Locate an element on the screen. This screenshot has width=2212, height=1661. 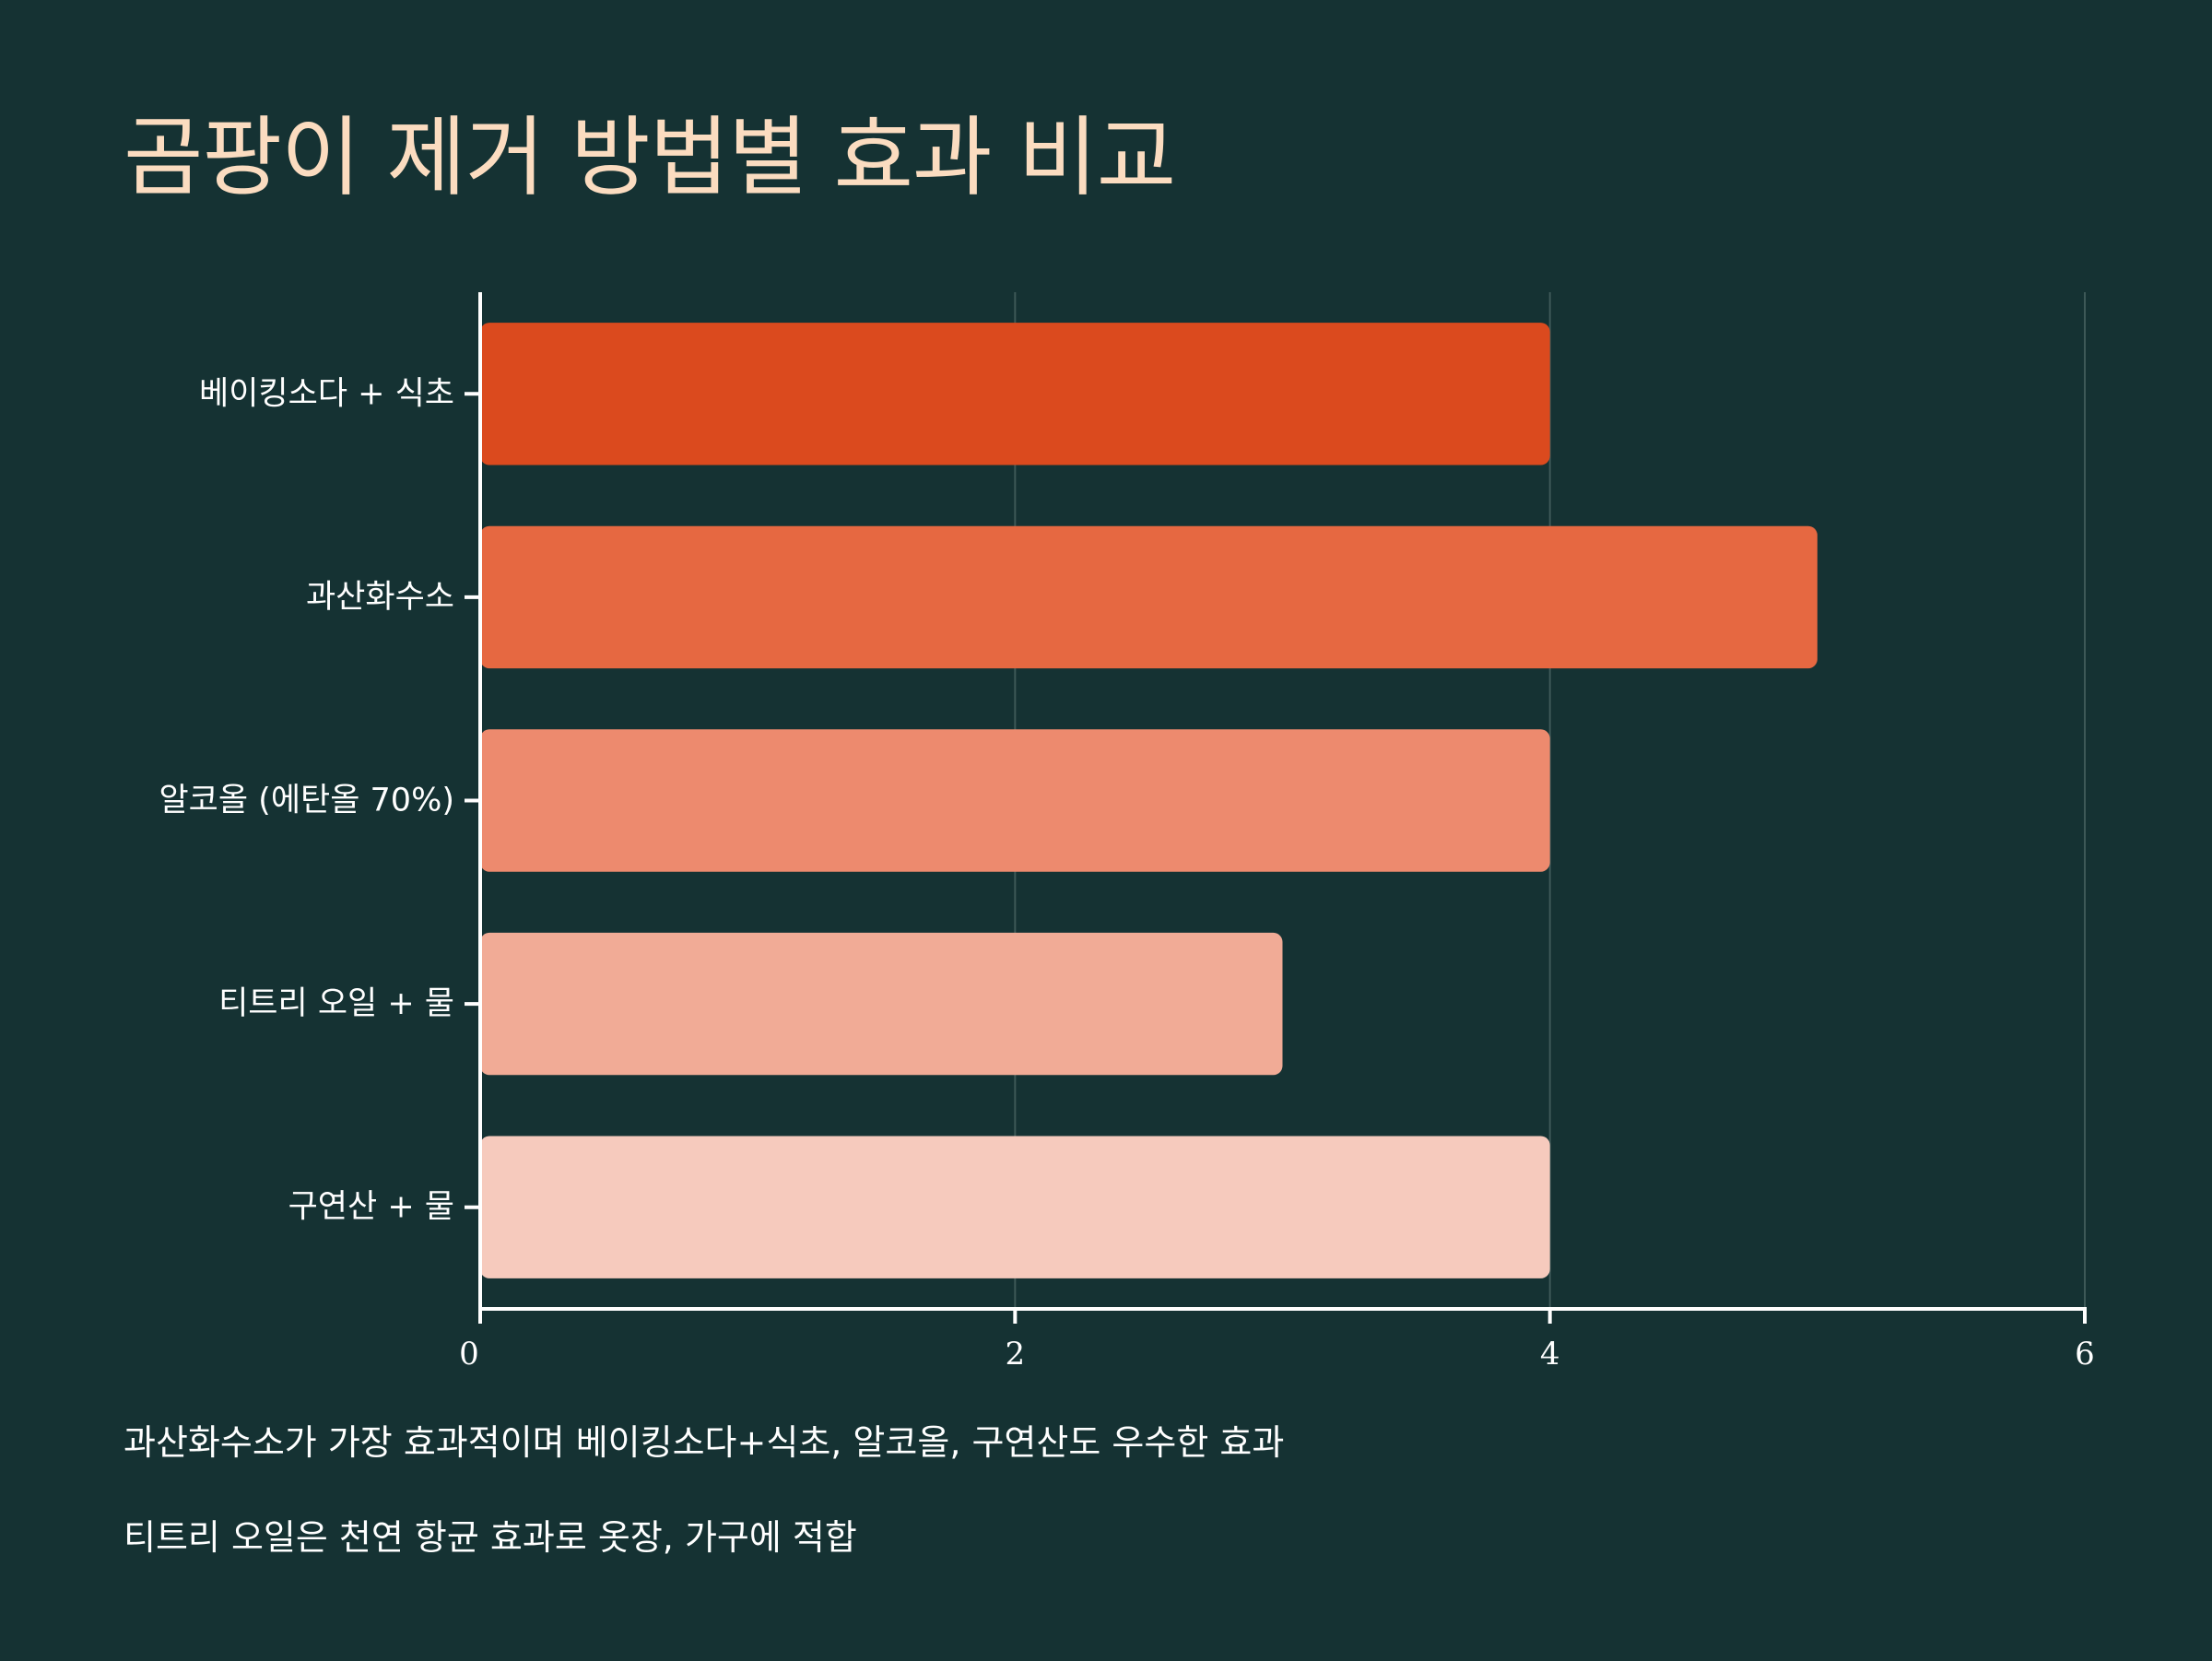
y-tick-label-4: 구연산 + 물 is located at coordinates (371, 1208).